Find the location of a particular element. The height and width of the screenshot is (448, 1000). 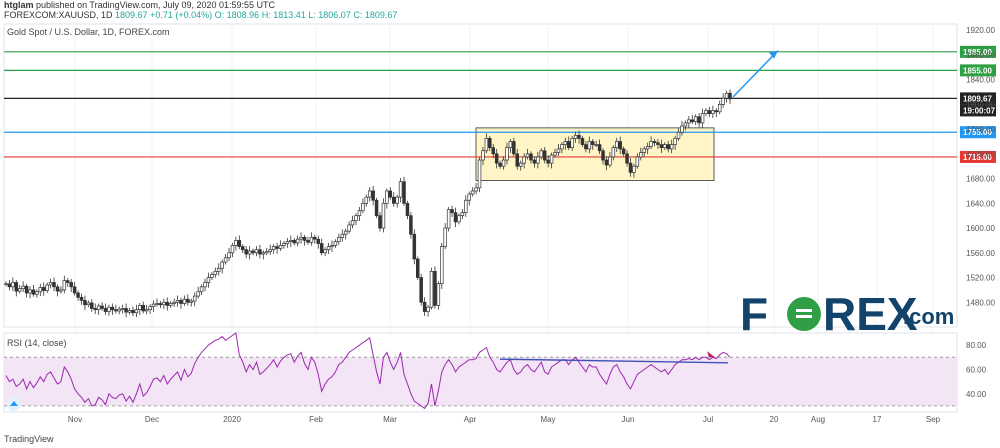

level-price-label: 1809.67 is located at coordinates (977, 98).